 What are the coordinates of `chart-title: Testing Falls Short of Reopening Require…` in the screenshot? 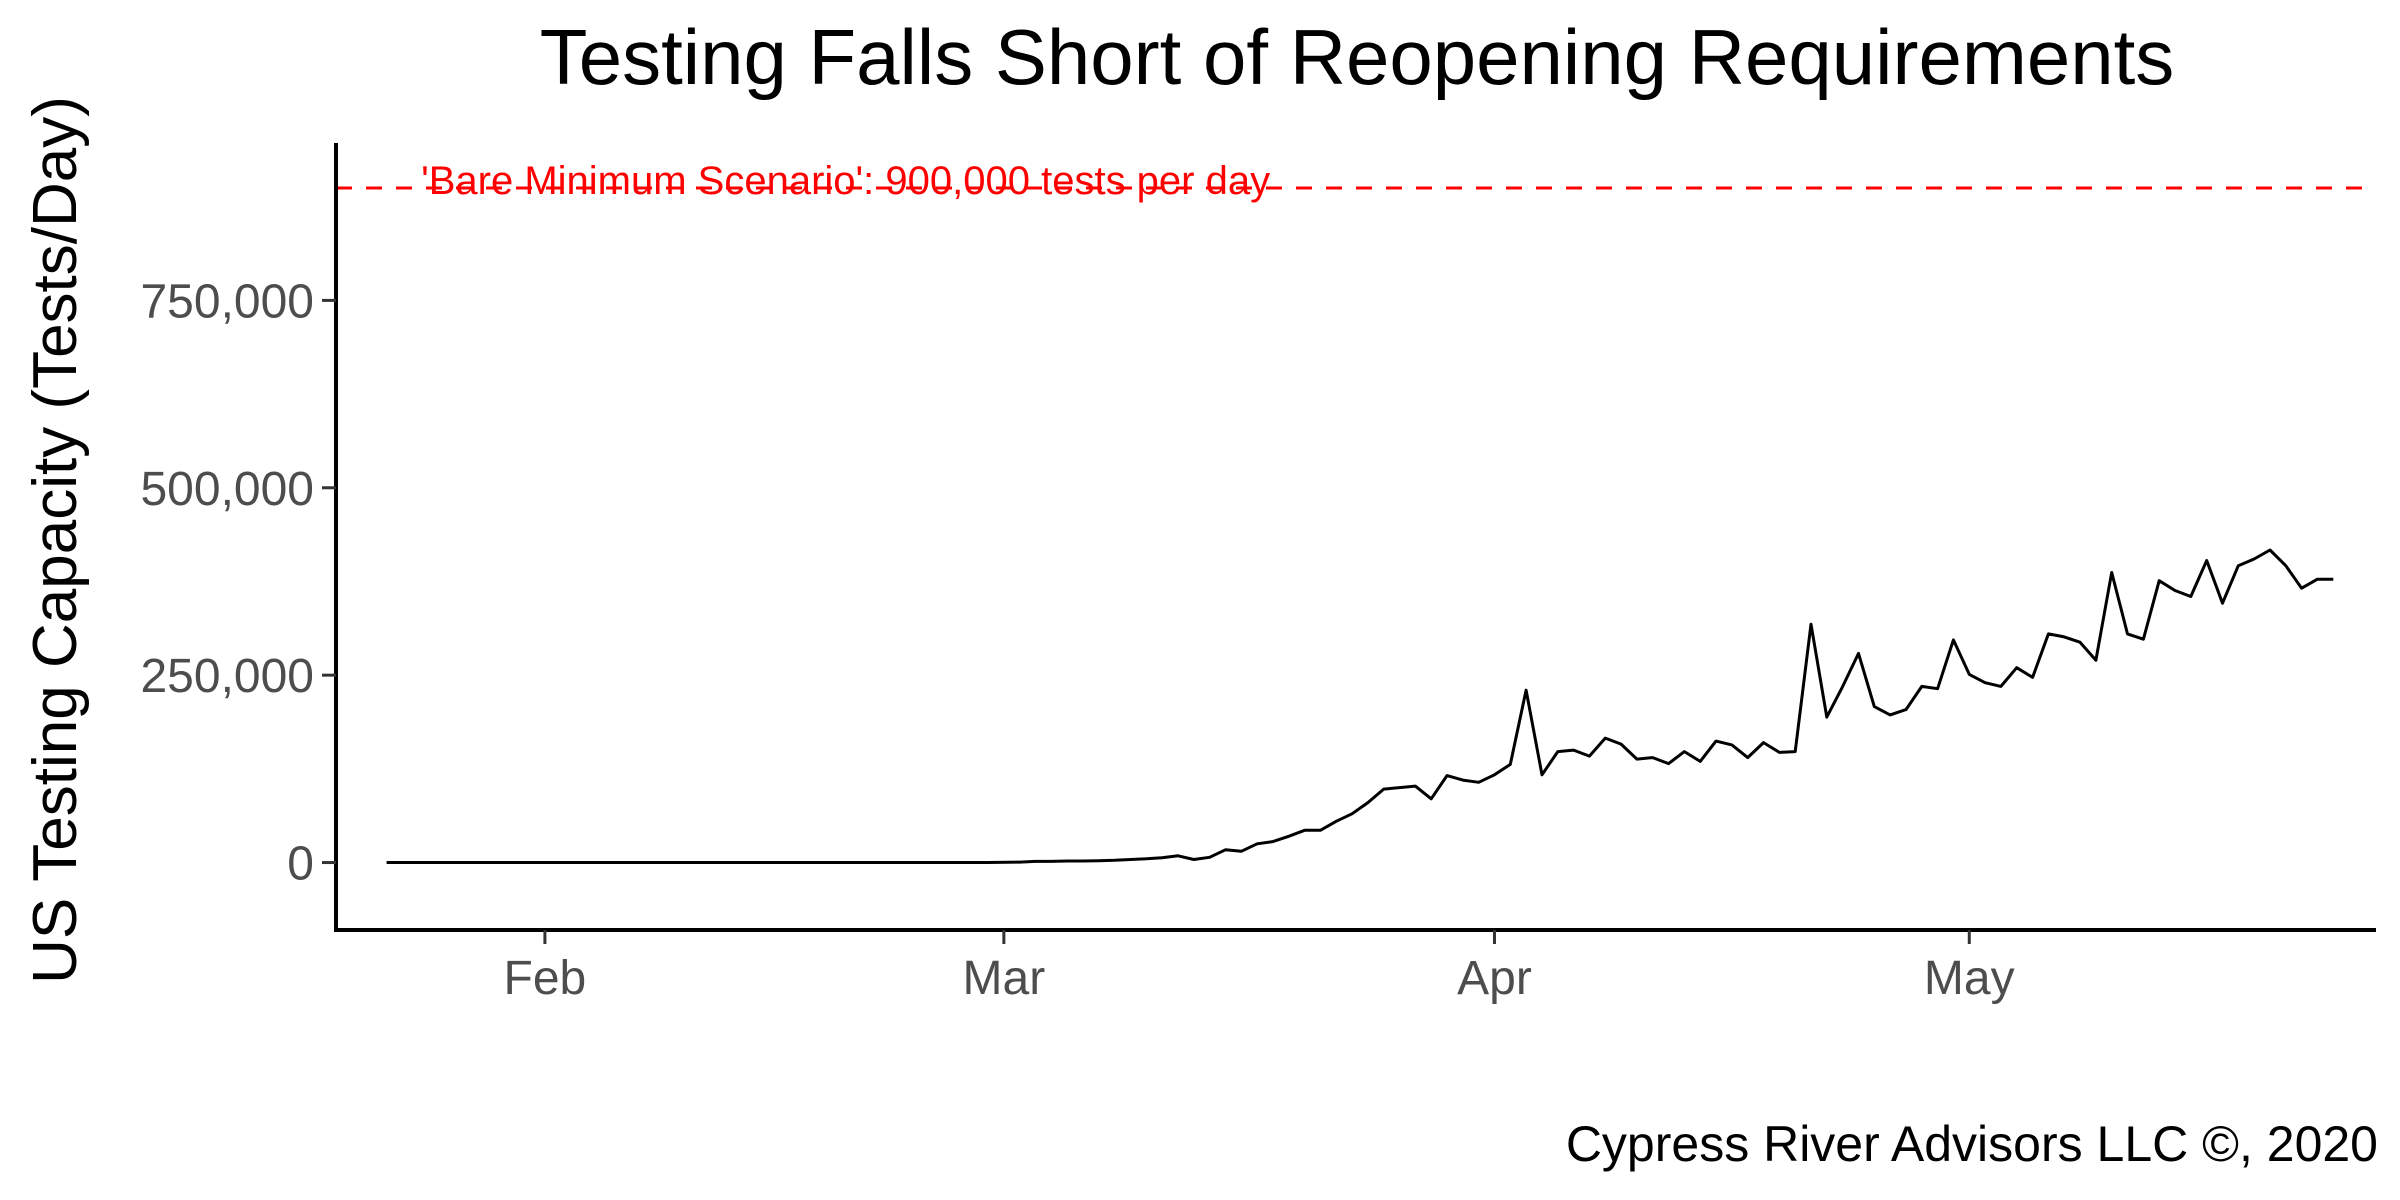 It's located at (1357, 57).